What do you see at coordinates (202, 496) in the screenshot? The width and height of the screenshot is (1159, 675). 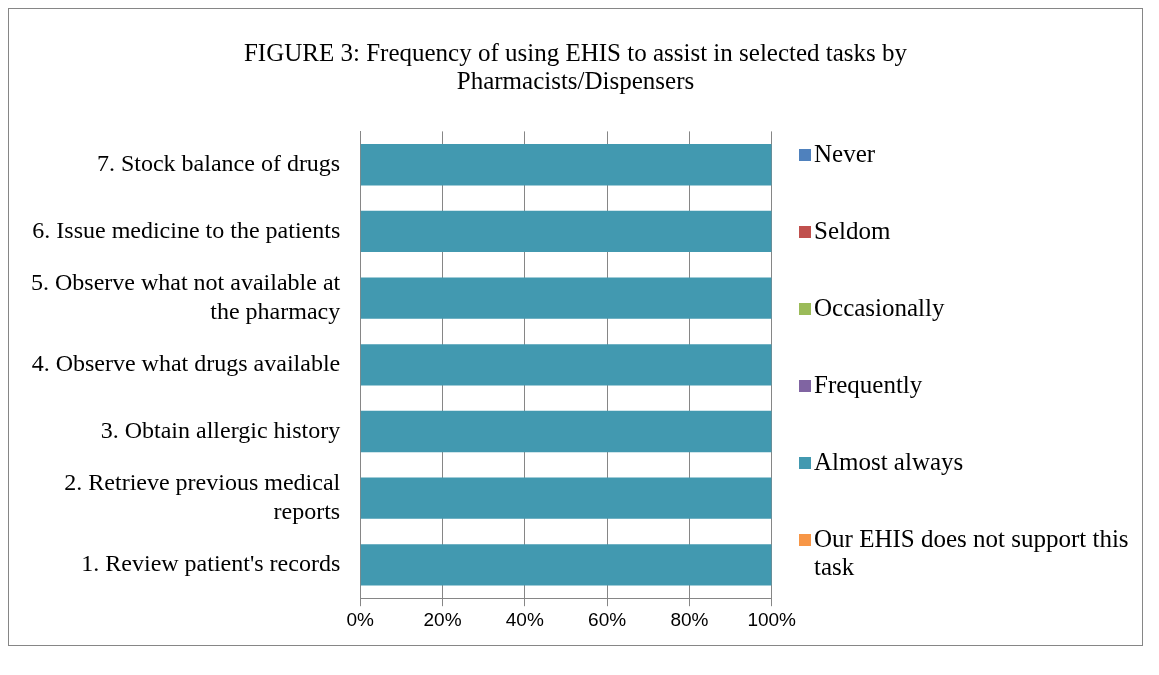 I see `y-tick-label: 2. Retrieve previous medical reports` at bounding box center [202, 496].